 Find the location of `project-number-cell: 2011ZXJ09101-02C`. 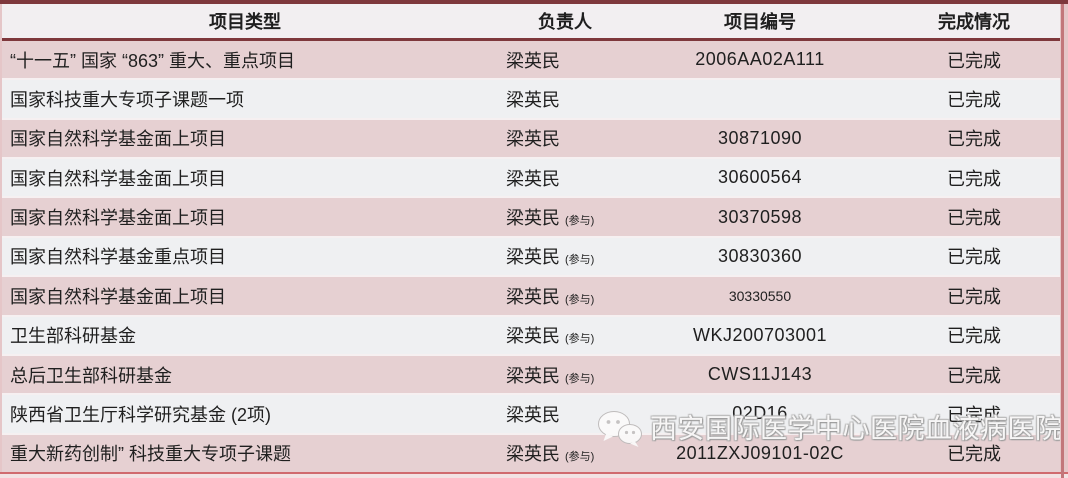

project-number-cell: 2011ZXJ09101-02C is located at coordinates (760, 452).